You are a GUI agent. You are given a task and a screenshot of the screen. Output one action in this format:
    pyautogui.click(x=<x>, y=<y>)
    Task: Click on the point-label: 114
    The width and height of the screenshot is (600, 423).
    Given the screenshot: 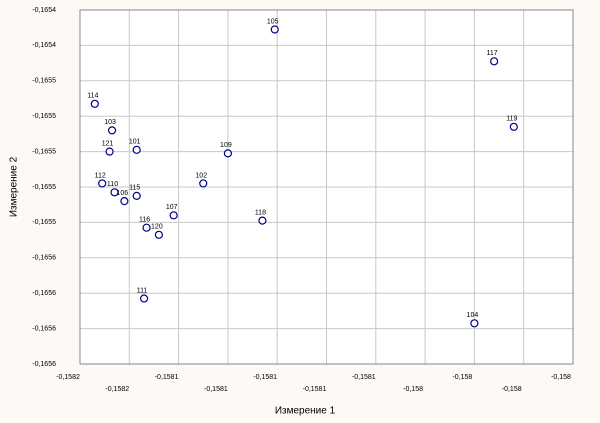 What is the action you would take?
    pyautogui.click(x=92, y=96)
    